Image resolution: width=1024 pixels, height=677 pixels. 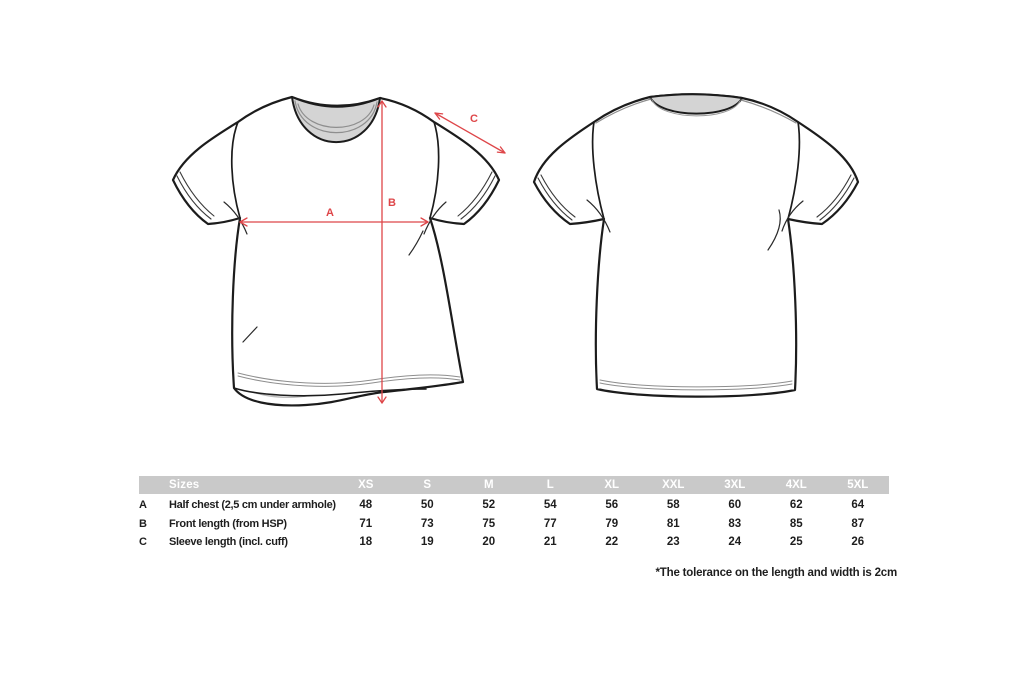 I want to click on back-body-outline, so click(x=696, y=245).